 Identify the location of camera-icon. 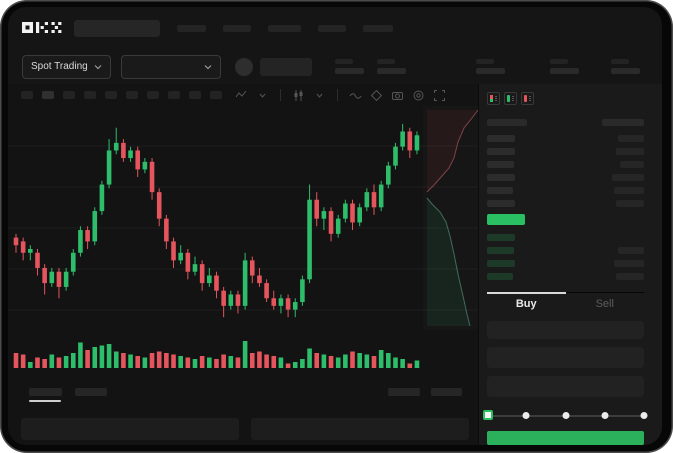
(397, 95).